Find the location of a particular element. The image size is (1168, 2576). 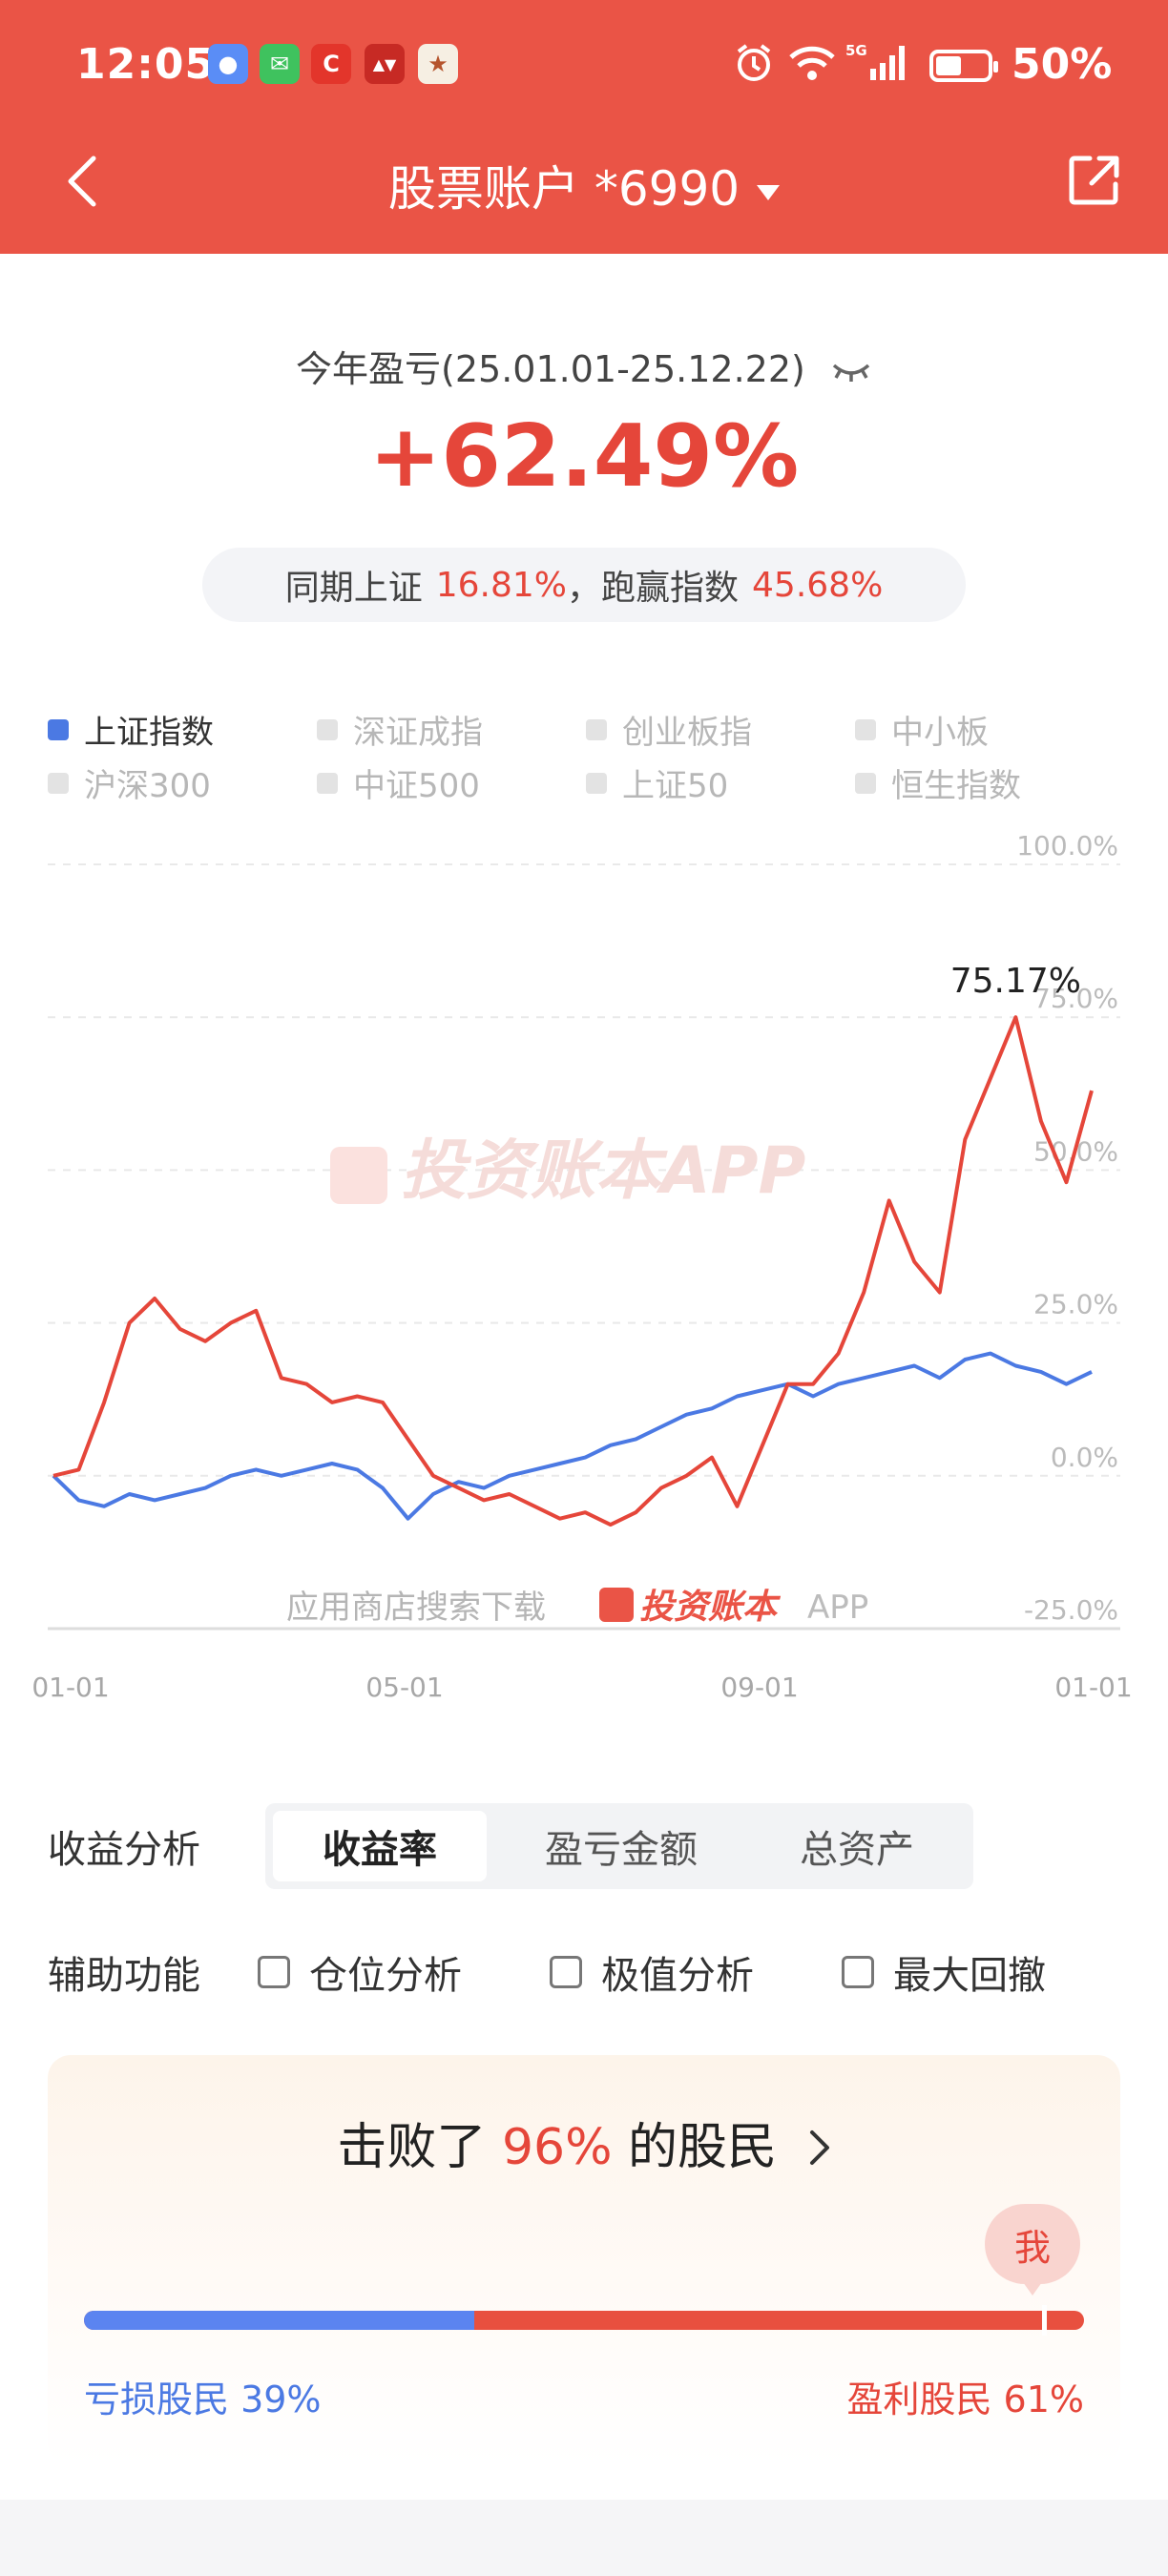

index-return: 16.81% is located at coordinates (501, 585).